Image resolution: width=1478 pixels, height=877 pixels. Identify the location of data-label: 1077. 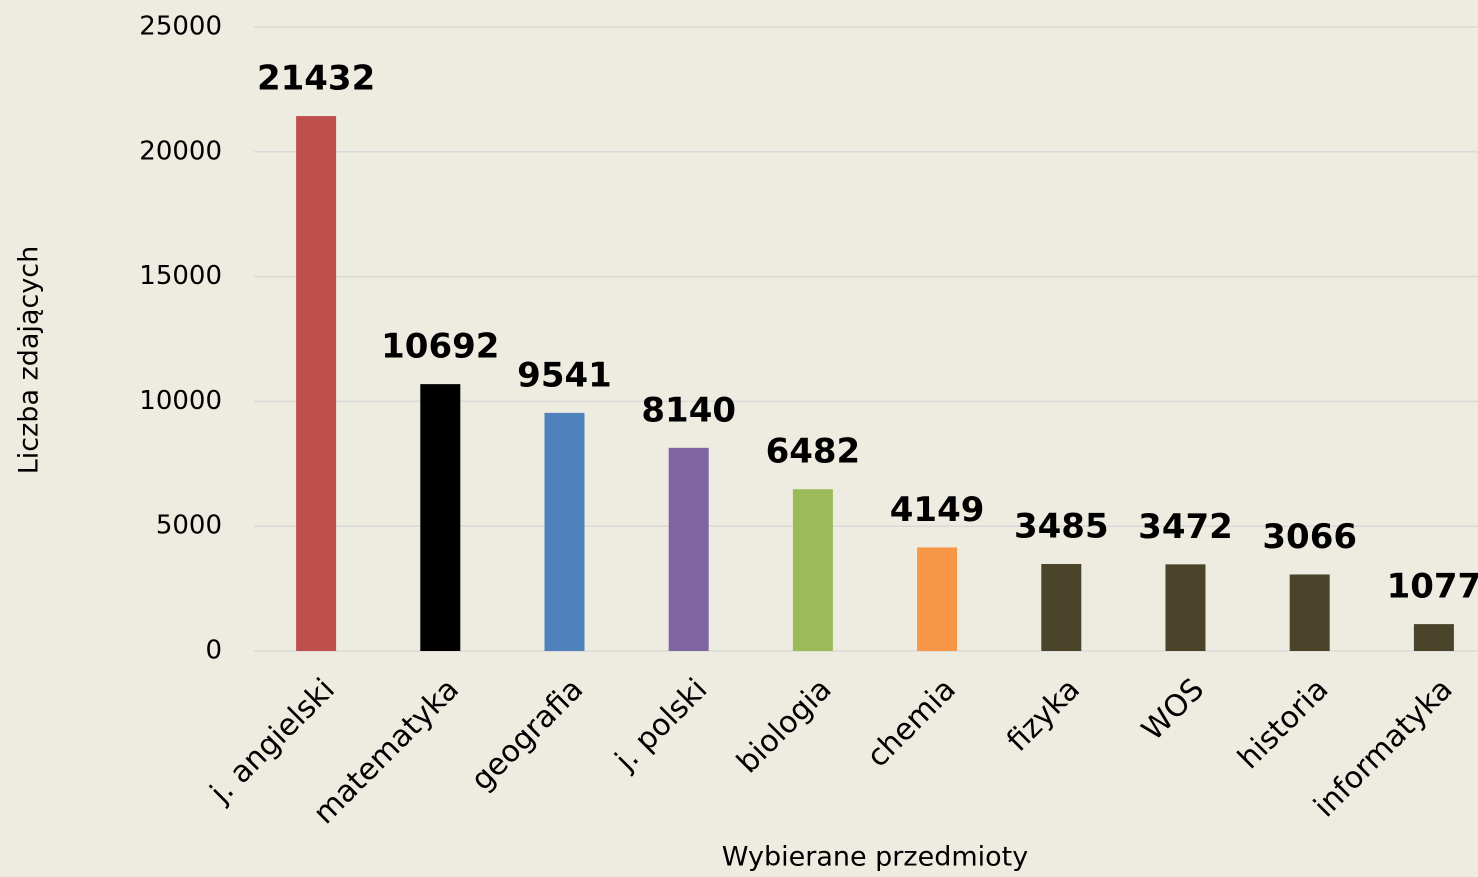
(1432, 587).